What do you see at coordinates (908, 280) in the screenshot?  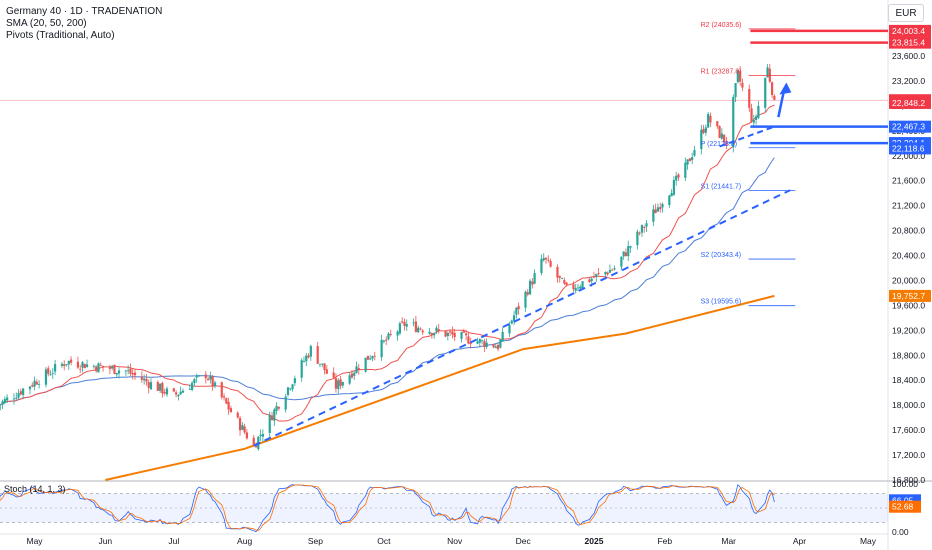 I see `y-tick-label: 20,000.0` at bounding box center [908, 280].